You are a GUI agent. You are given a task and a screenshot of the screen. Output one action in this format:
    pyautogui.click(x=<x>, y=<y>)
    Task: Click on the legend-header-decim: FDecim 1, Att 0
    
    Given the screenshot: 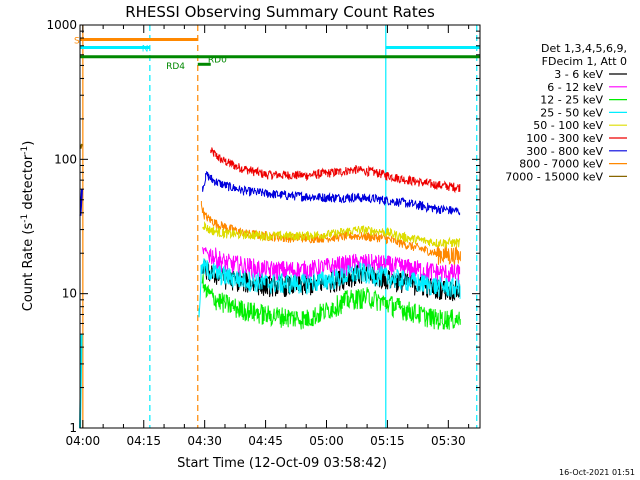 What is the action you would take?
    pyautogui.click(x=584, y=61)
    